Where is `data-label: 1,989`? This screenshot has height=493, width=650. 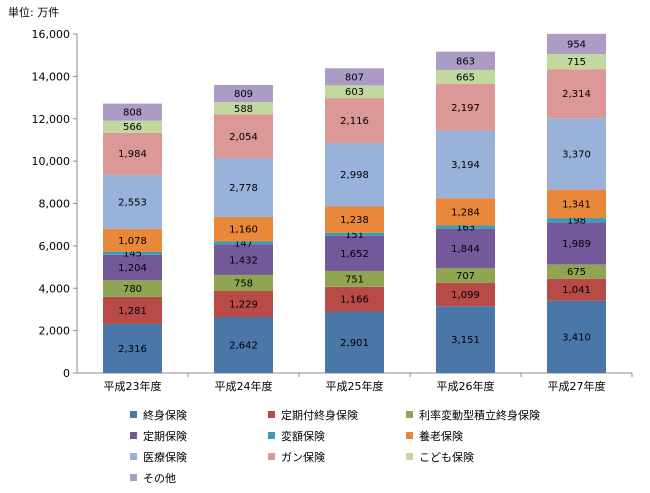
data-label: 1,989 is located at coordinates (576, 244).